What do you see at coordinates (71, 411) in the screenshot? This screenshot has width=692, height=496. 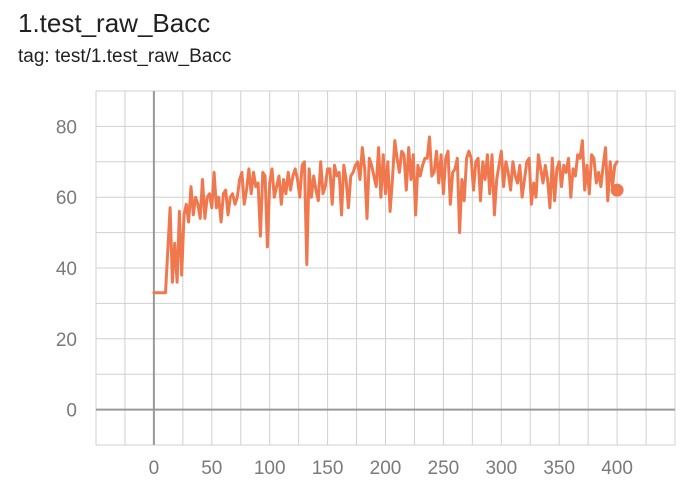 I see `y-tick-label: 0` at bounding box center [71, 411].